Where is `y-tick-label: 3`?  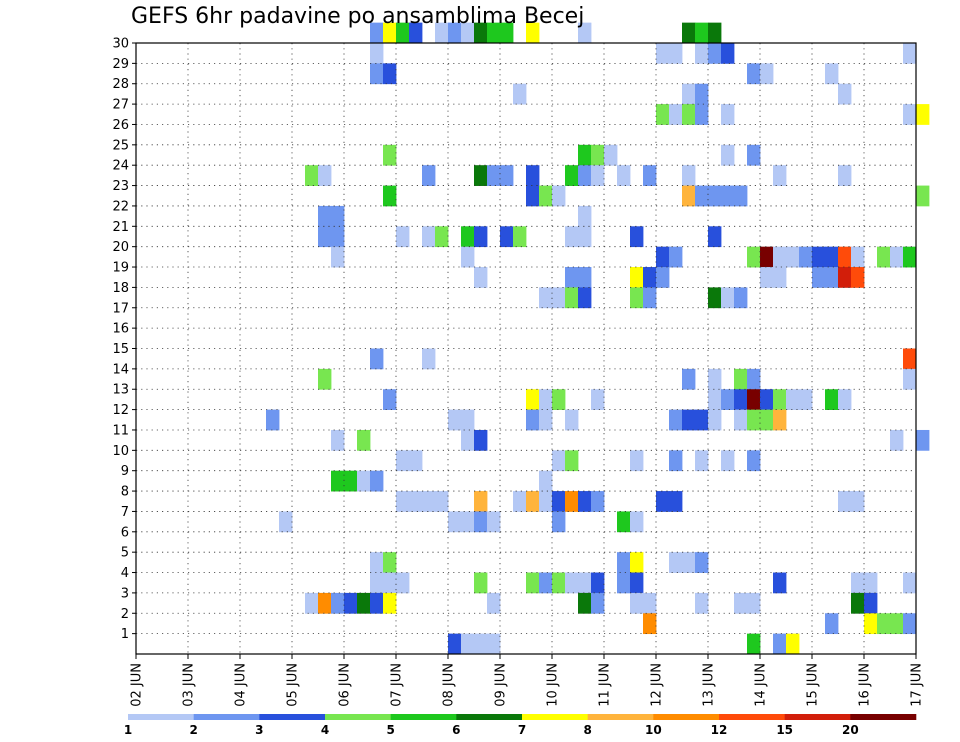 y-tick-label: 3 is located at coordinates (125, 593).